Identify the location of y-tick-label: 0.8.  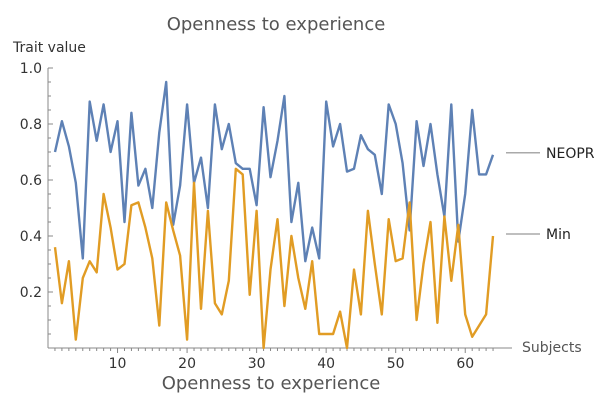
(31, 125).